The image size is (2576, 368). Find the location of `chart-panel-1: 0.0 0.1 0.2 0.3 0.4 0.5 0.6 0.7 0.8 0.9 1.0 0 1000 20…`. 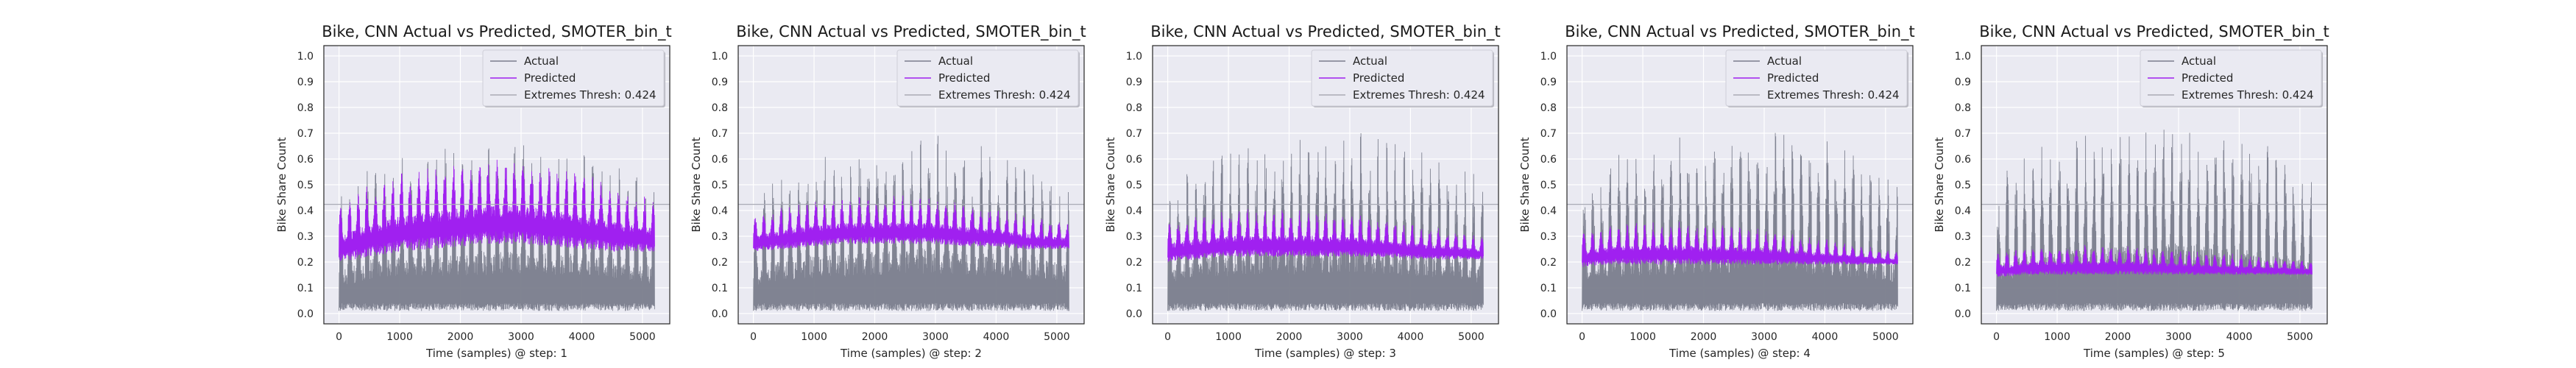

chart-panel-1: 0.0 0.1 0.2 0.3 0.4 0.5 0.6 0.7 0.8 0.9 1.0 0 1000 20… is located at coordinates (473, 192).